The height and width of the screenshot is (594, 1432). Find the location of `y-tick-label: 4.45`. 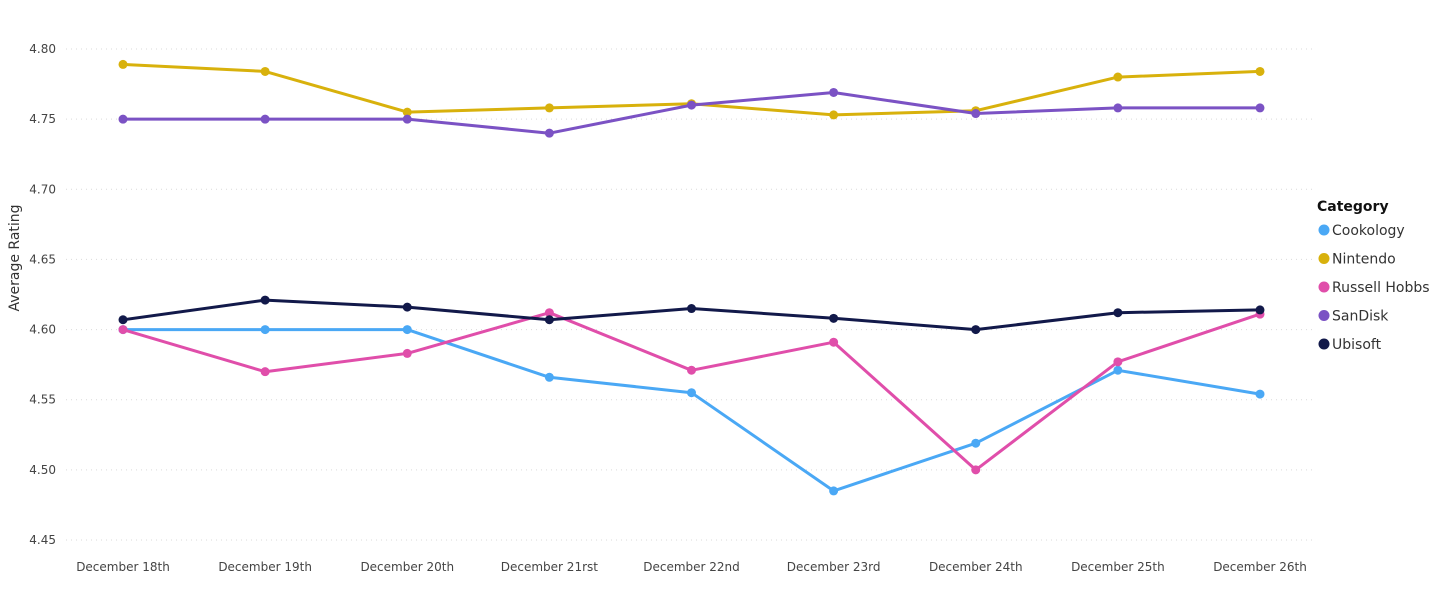

y-tick-label: 4.45 is located at coordinates (42, 540).